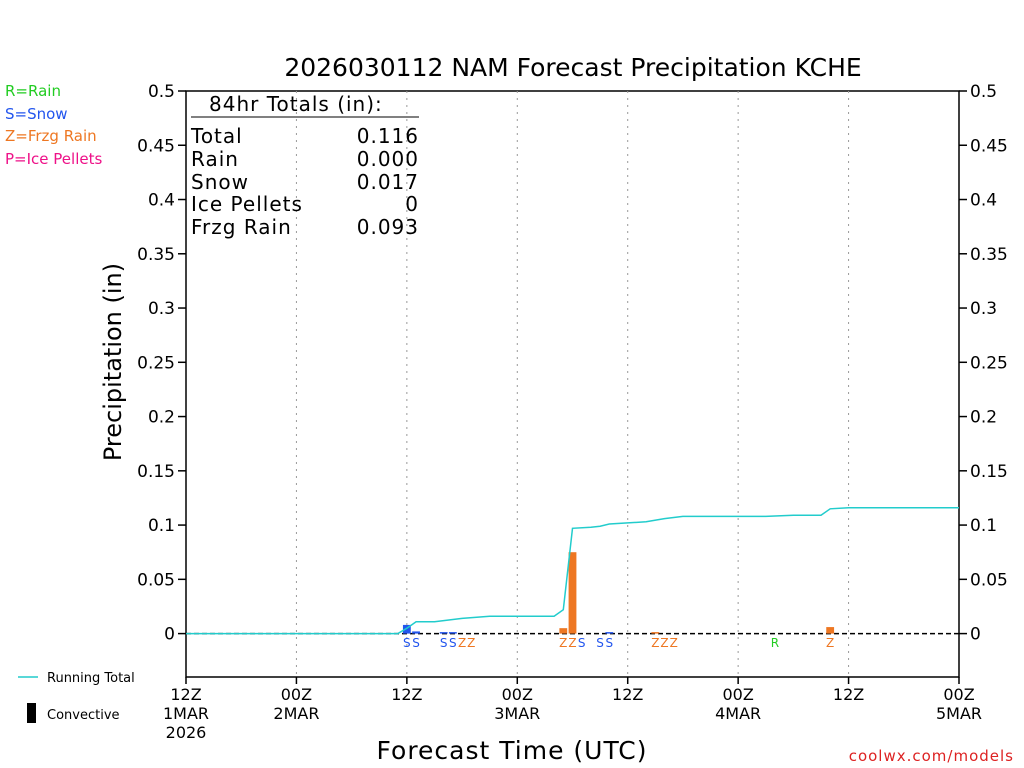 This screenshot has width=1024, height=768. Describe the element at coordinates (975, 635) in the screenshot. I see `y-tick-label-right: 0` at that location.